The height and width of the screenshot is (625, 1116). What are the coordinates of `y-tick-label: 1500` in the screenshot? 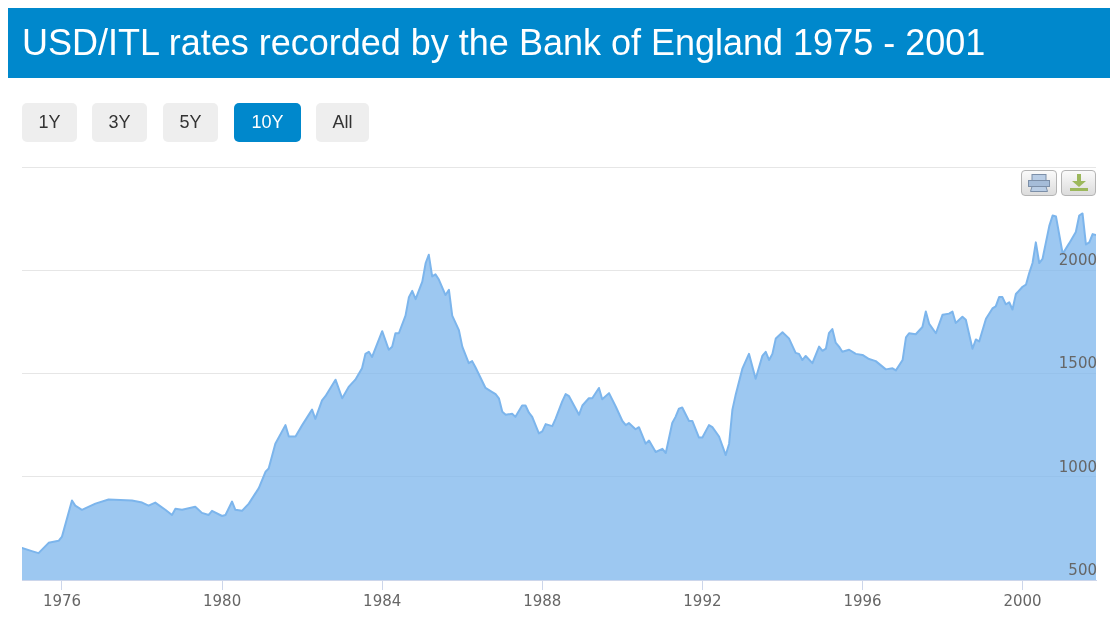 It's located at (1077, 363).